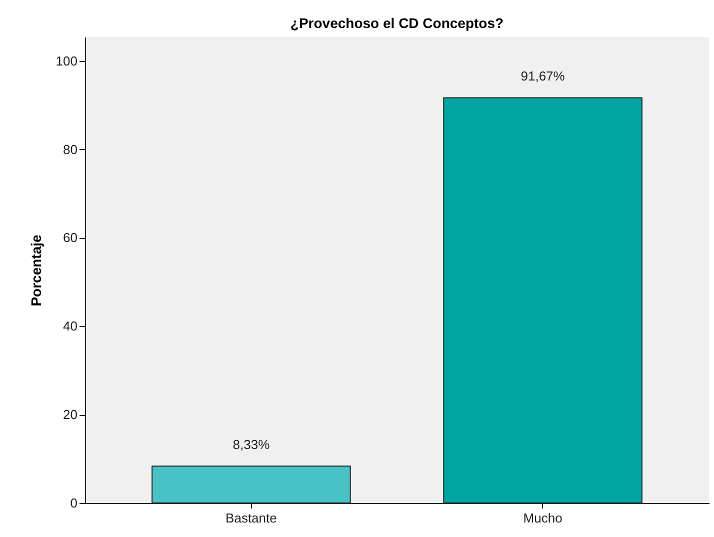 Image resolution: width=714 pixels, height=537 pixels. Describe the element at coordinates (251, 518) in the screenshot. I see `x-tick-label: Bastante` at that location.